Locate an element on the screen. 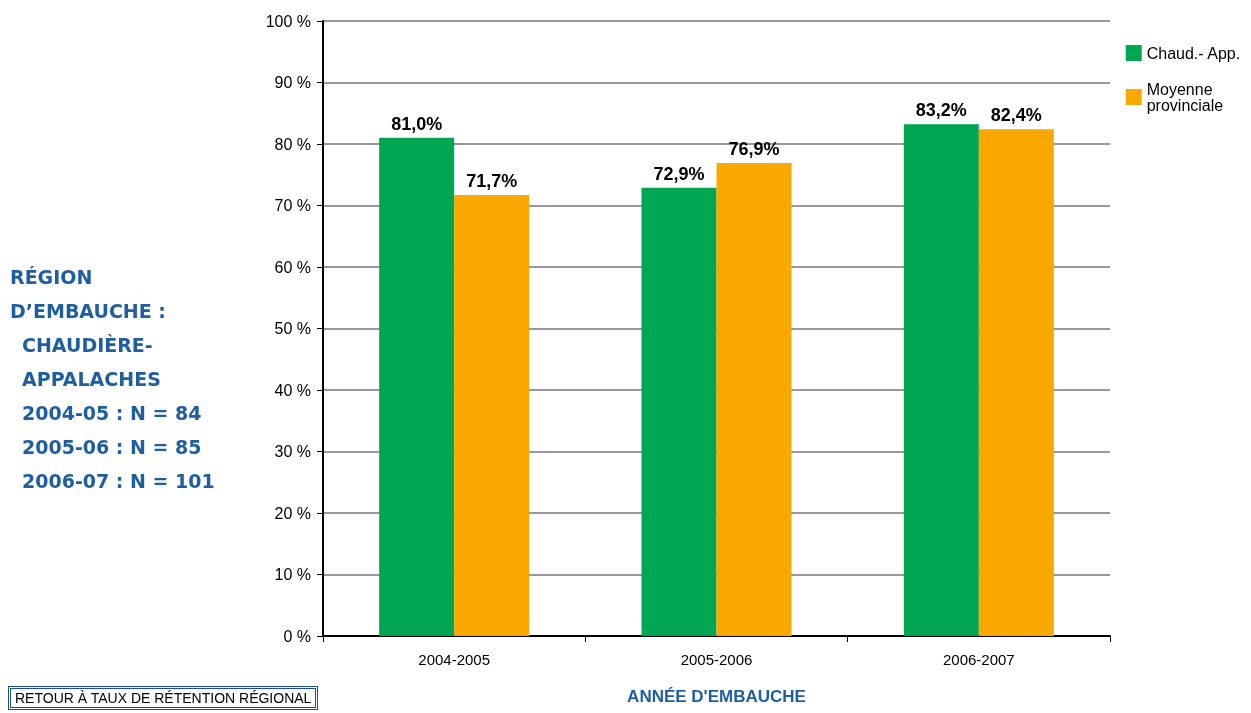 This screenshot has height=713, width=1251. text: 2006-07 : N = 101 is located at coordinates (118, 481).